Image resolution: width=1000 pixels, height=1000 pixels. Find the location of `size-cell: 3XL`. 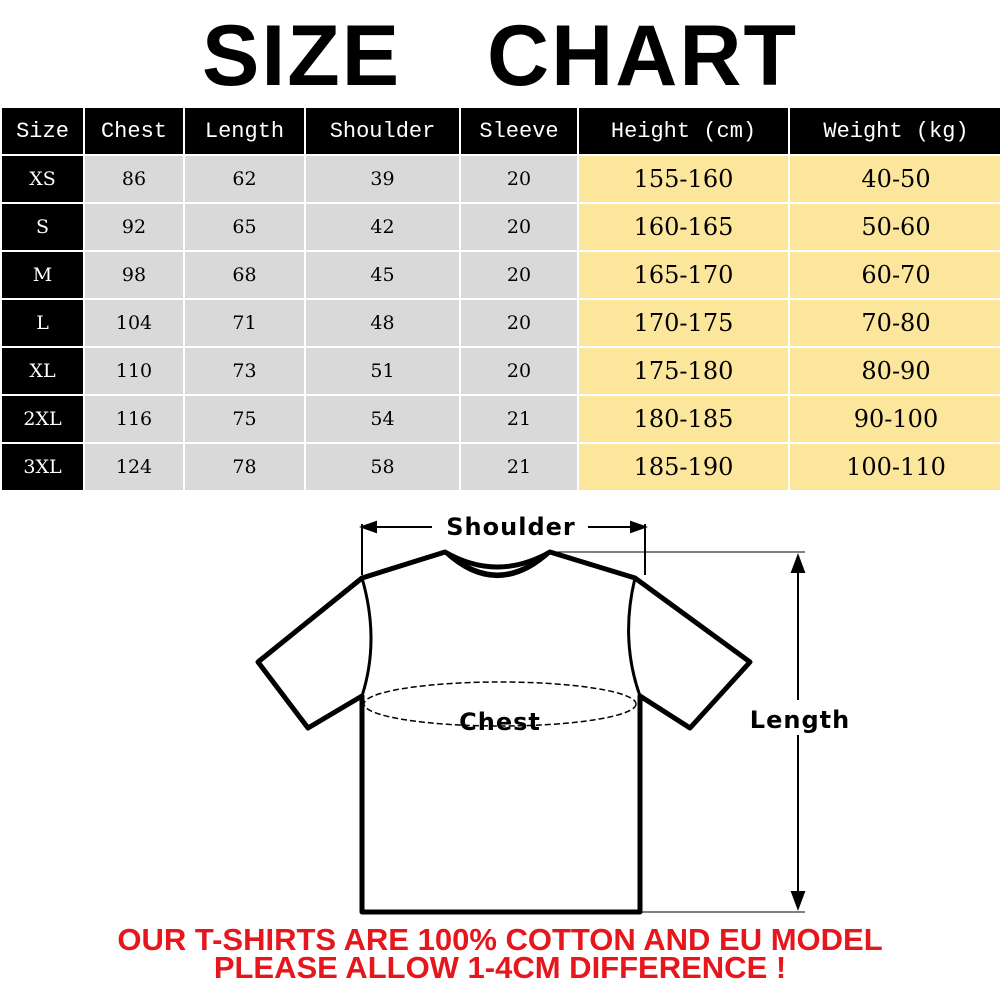

size-cell: 3XL is located at coordinates (42, 468).